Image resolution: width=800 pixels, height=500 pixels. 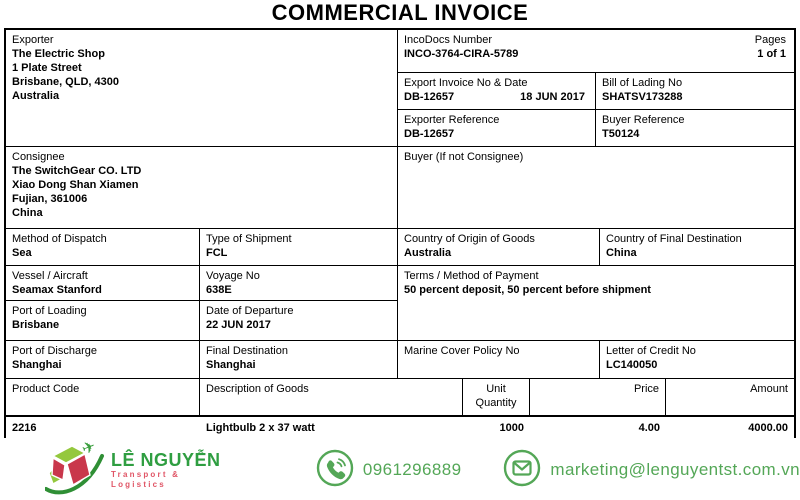 What do you see at coordinates (697, 359) in the screenshot?
I see `letter-of-credit-cell: Letter of Credit No LC140050` at bounding box center [697, 359].